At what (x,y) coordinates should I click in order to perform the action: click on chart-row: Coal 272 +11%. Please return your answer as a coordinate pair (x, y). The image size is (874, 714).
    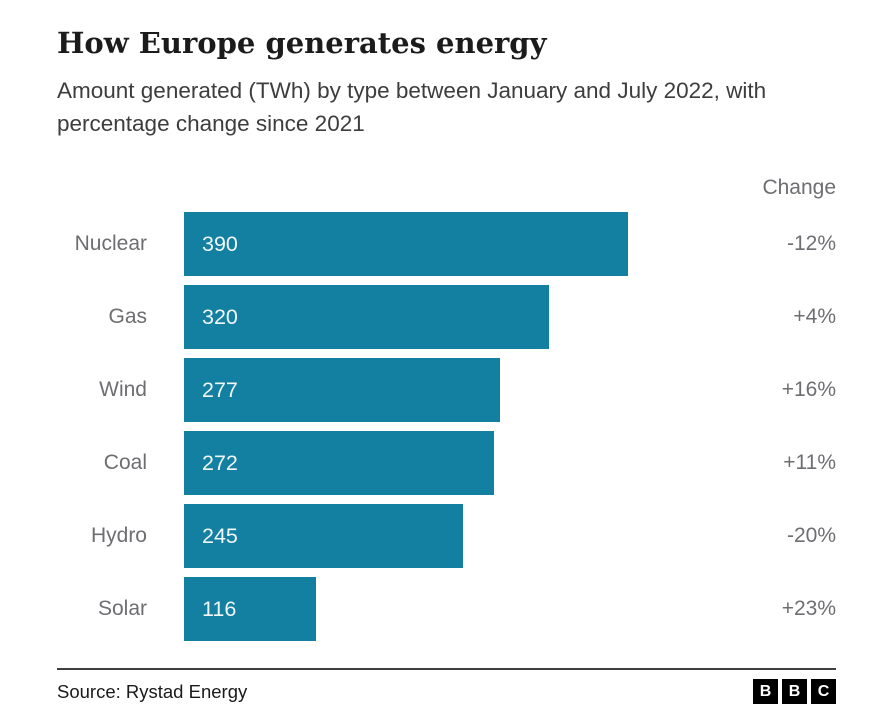
    Looking at the image, I should click on (446, 463).